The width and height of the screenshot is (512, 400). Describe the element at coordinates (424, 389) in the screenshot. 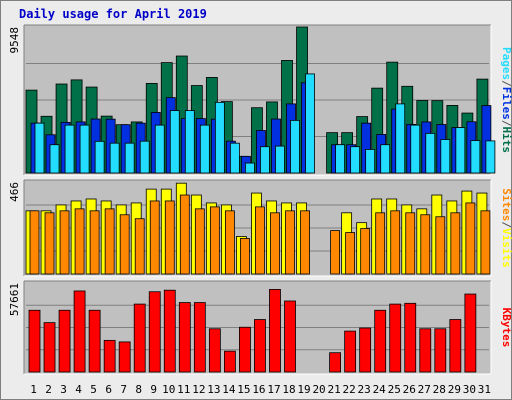

I see `x-tick-label: 27` at that location.